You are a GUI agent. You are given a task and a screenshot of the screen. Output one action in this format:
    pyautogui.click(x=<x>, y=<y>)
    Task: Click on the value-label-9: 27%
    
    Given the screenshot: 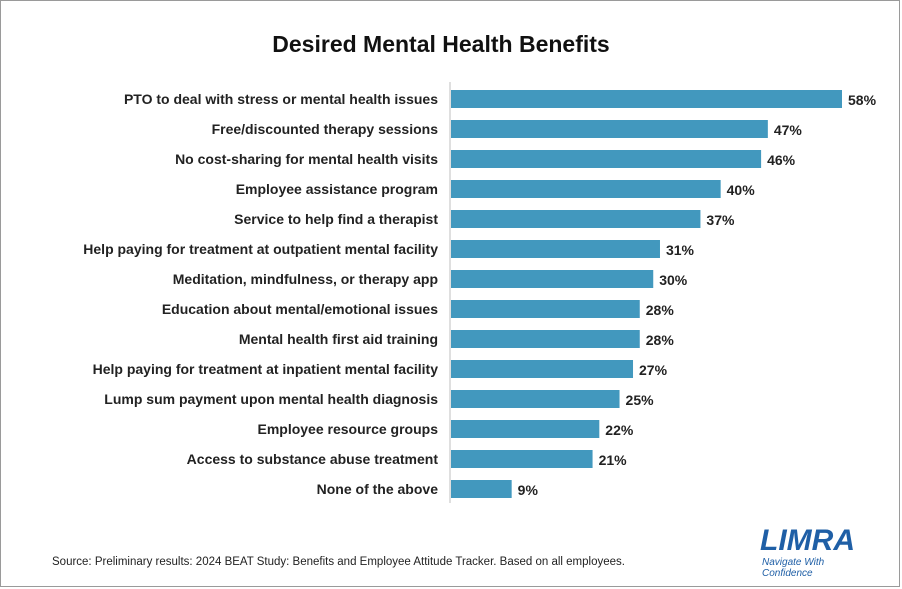 What is the action you would take?
    pyautogui.click(x=653, y=370)
    